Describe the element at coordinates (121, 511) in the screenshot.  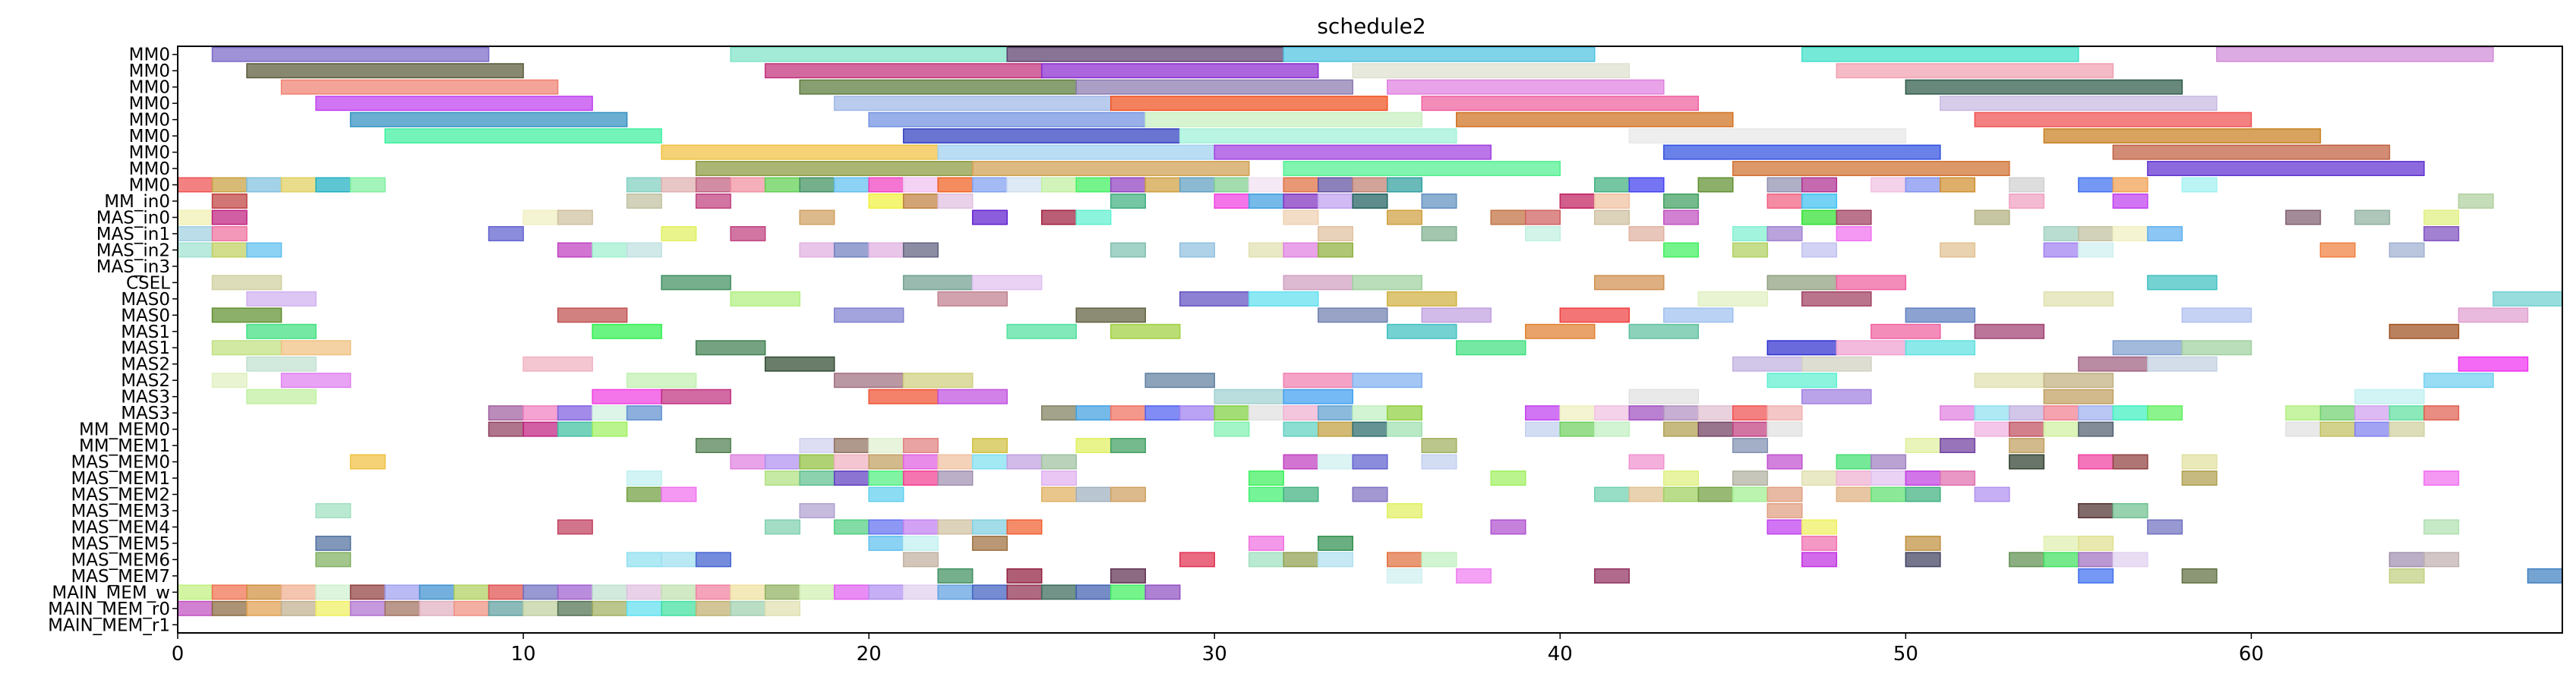
I see `y-tick-label-28: MAS_MEM3` at that location.